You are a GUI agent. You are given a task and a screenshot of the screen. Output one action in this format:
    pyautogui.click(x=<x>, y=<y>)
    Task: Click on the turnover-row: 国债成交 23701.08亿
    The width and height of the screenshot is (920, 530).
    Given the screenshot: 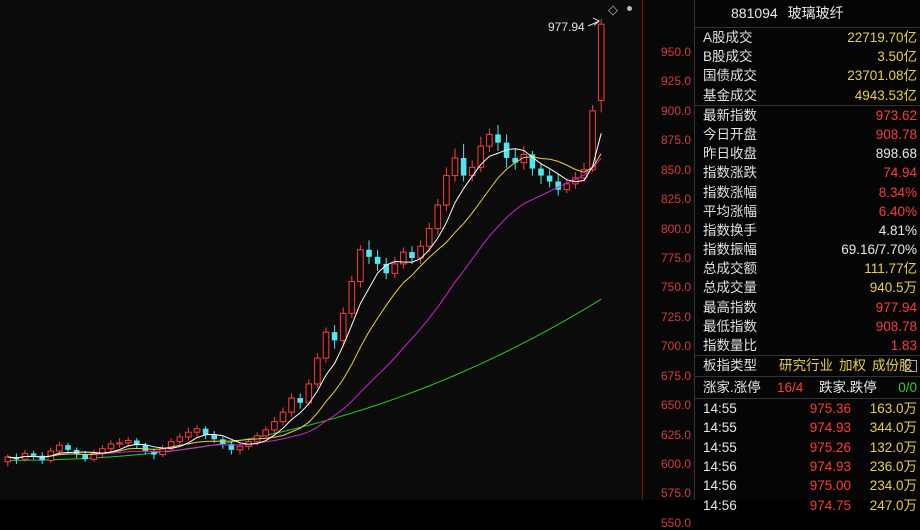 What is the action you would take?
    pyautogui.click(x=807, y=75)
    